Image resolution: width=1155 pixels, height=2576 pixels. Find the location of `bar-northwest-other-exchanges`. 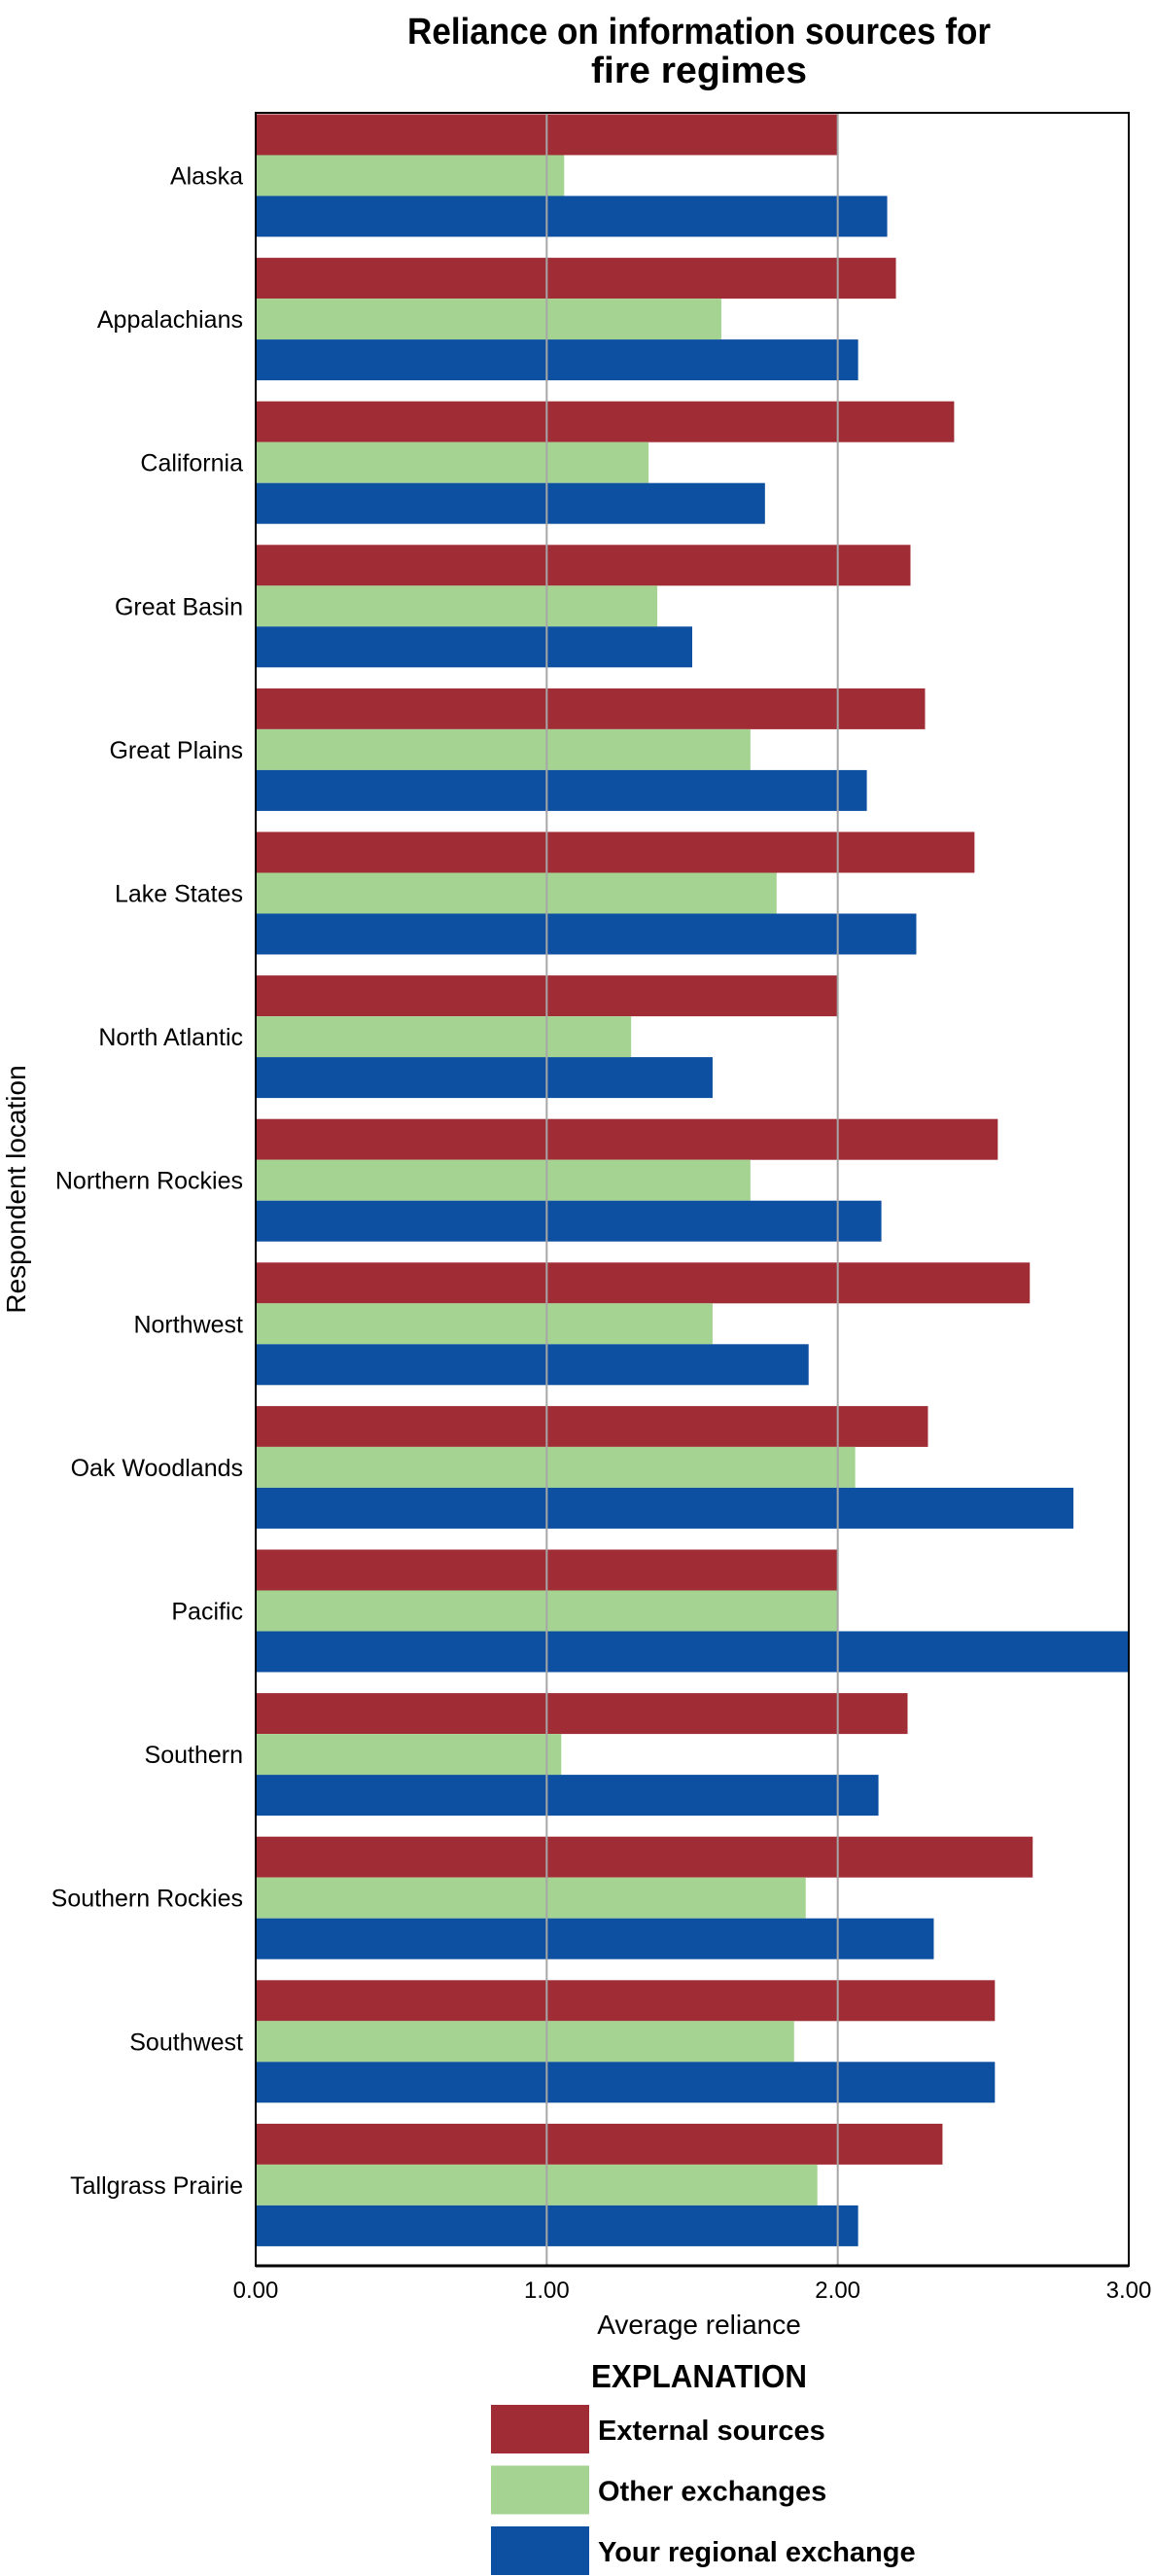

bar-northwest-other-exchanges is located at coordinates (484, 1324).